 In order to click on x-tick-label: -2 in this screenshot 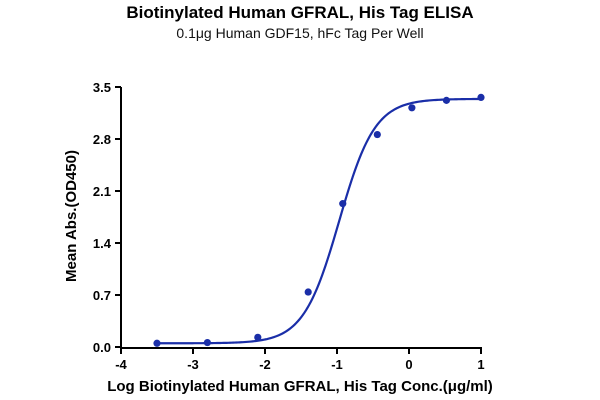, I will do `click(265, 364)`.